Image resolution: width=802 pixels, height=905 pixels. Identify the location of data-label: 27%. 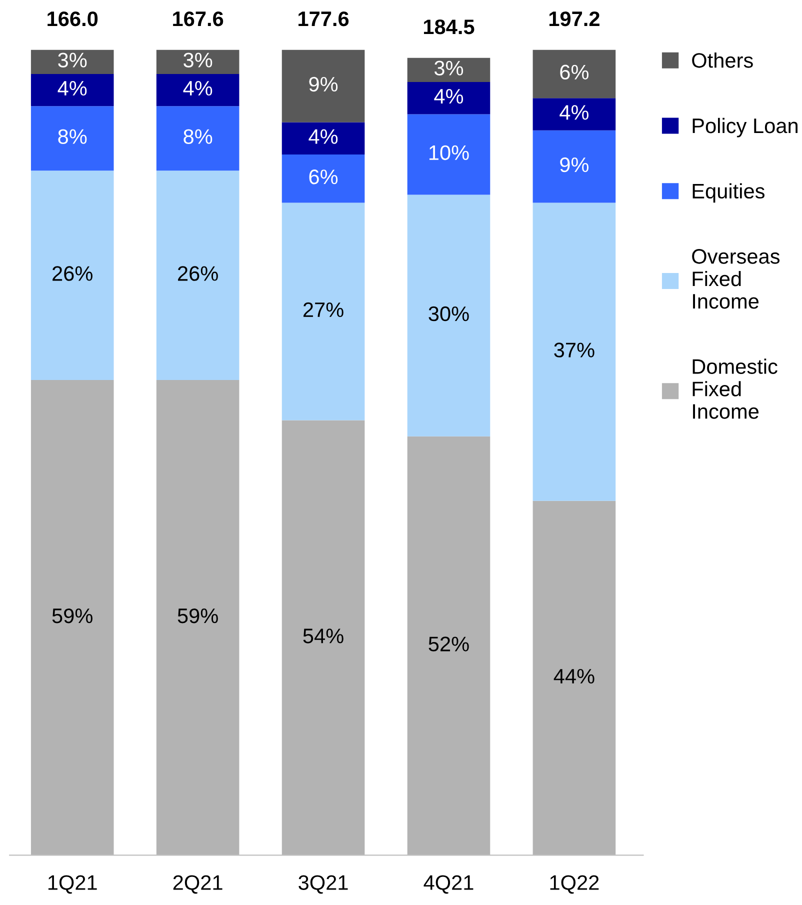
(323, 310).